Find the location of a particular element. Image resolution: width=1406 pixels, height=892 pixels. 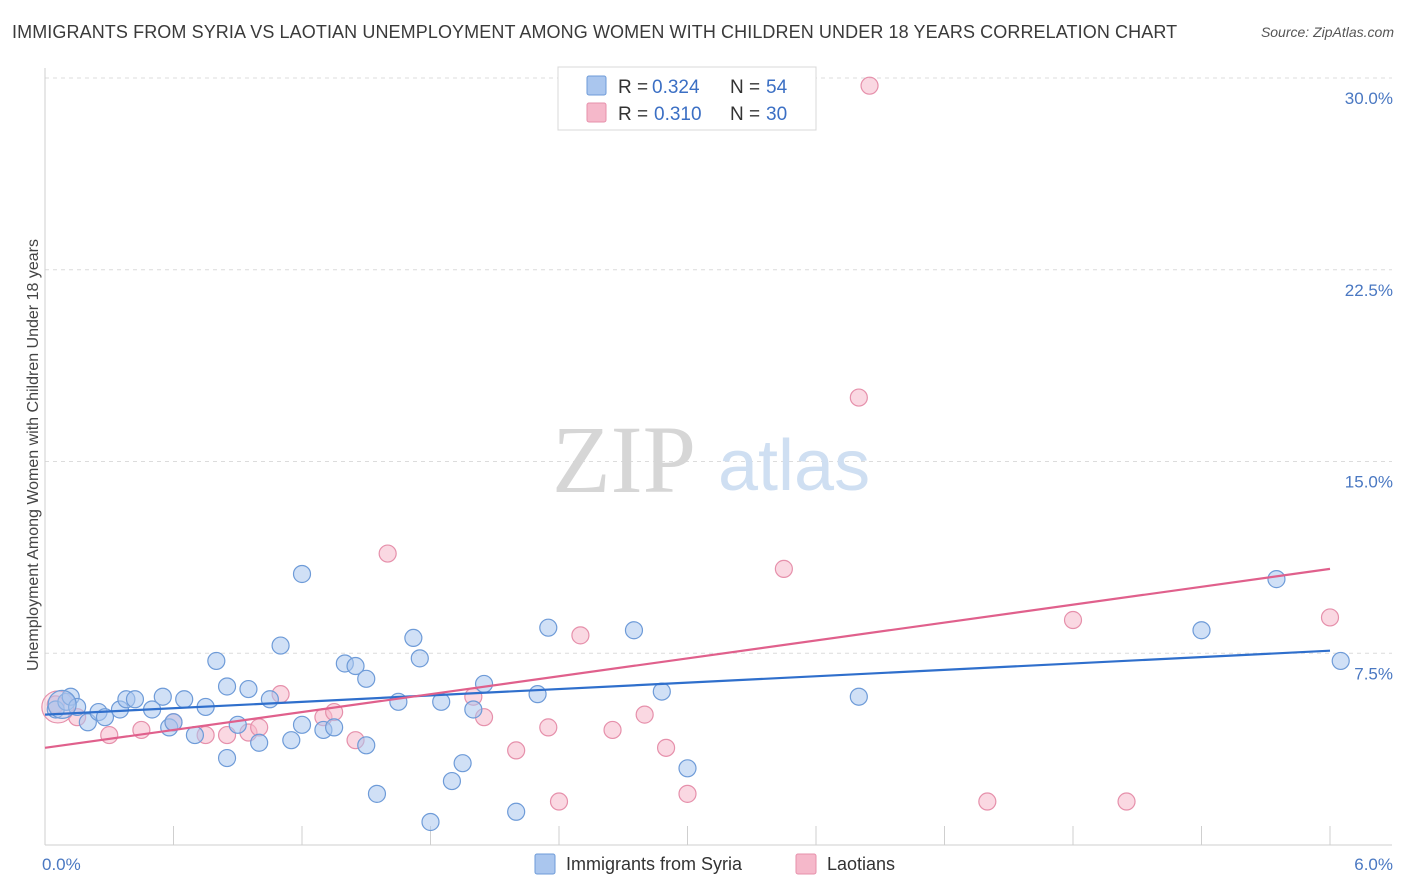

source-credit: Source: ZipAtlas.com is located at coordinates (1327, 32).